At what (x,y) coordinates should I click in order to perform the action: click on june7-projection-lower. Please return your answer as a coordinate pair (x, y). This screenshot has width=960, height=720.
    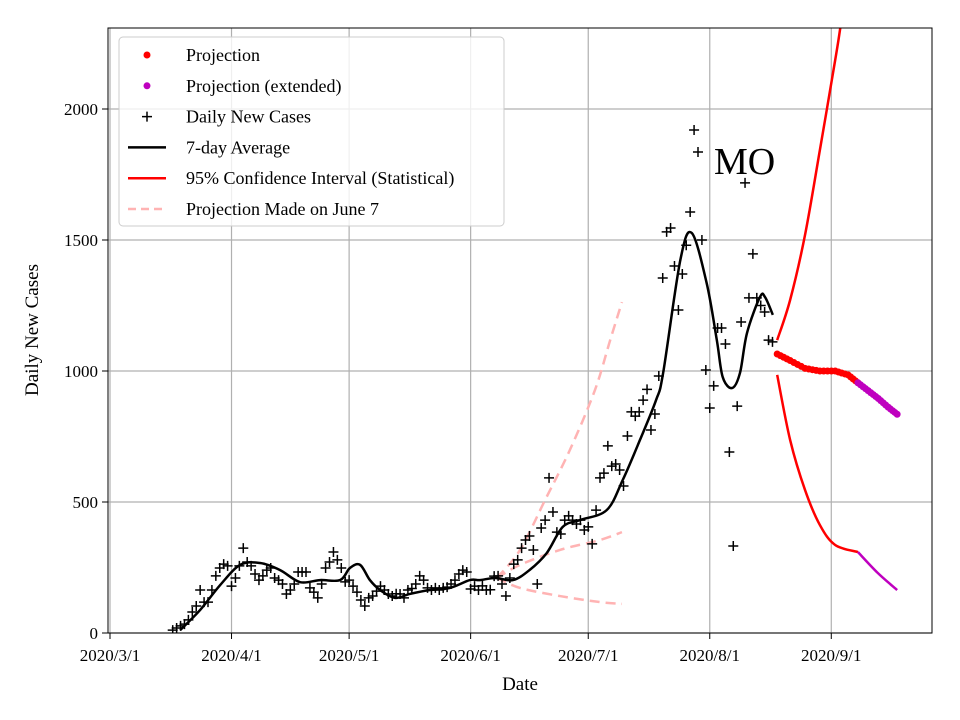
    Looking at the image, I should click on (559, 591).